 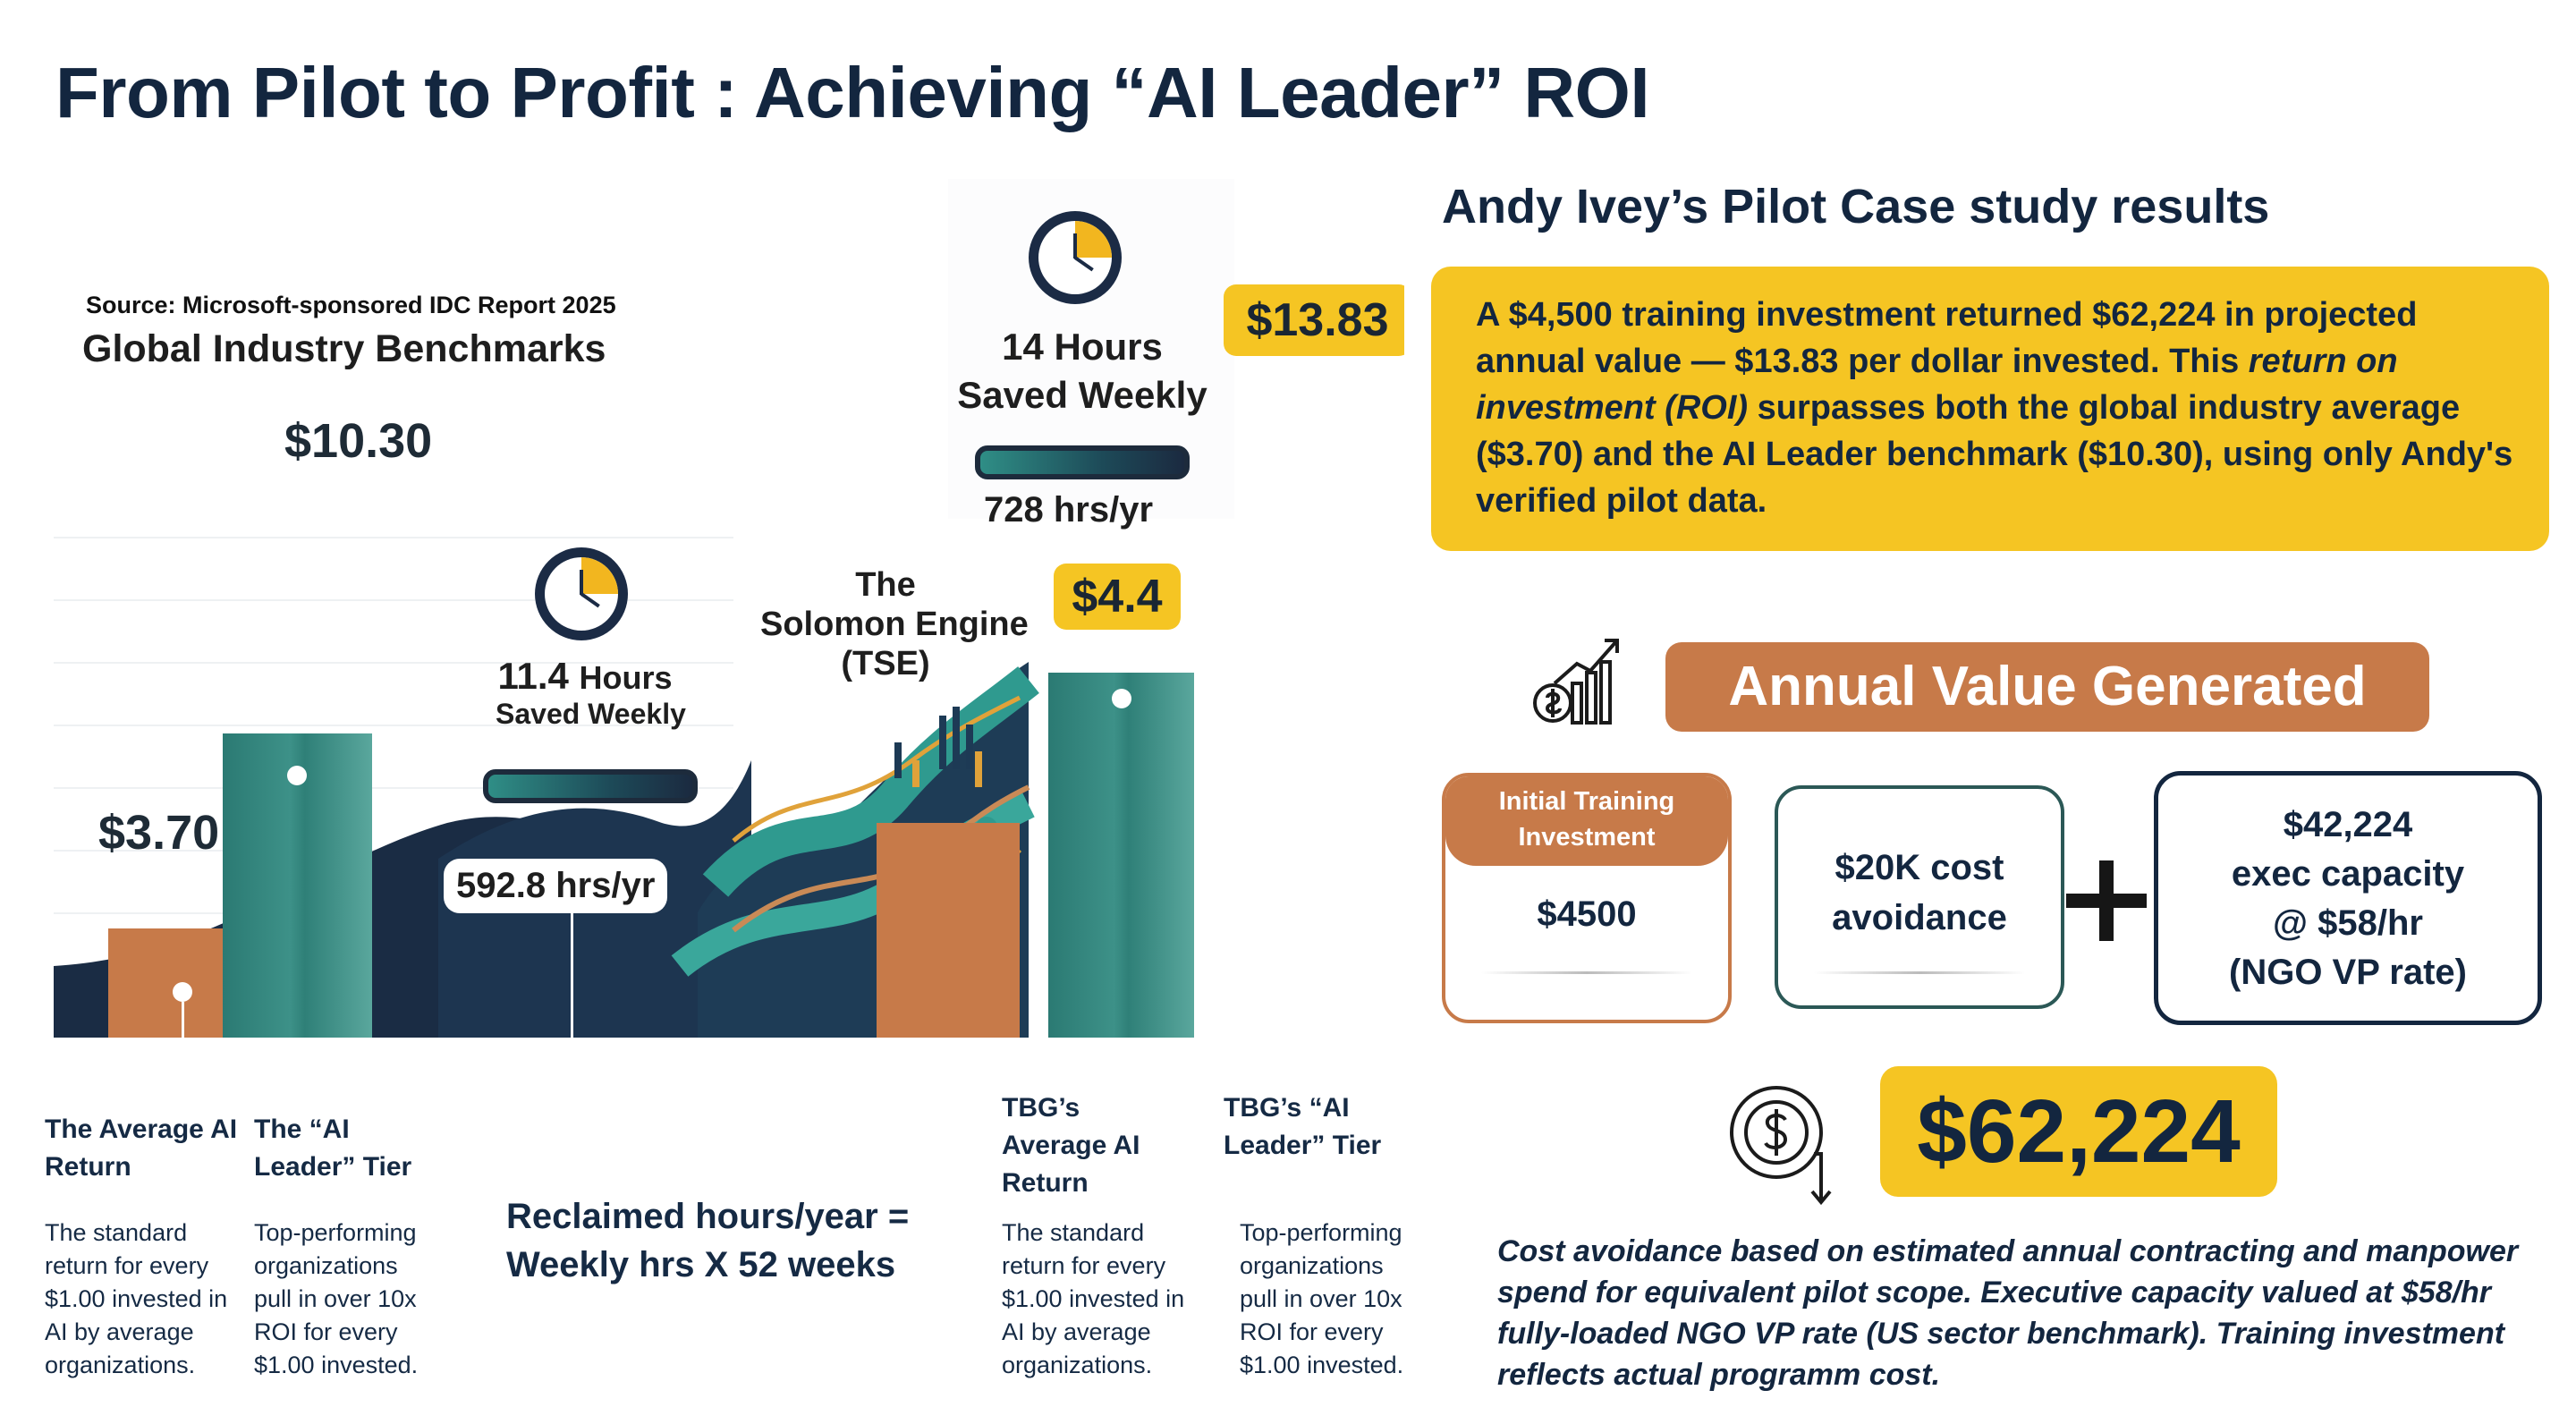 What do you see at coordinates (2078, 1131) in the screenshot?
I see `total-value: $62,224` at bounding box center [2078, 1131].